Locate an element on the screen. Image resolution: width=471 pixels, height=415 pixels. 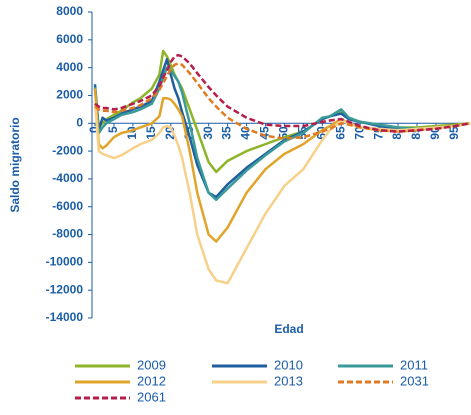
x-tick-label: 95 is located at coordinates (454, 133).